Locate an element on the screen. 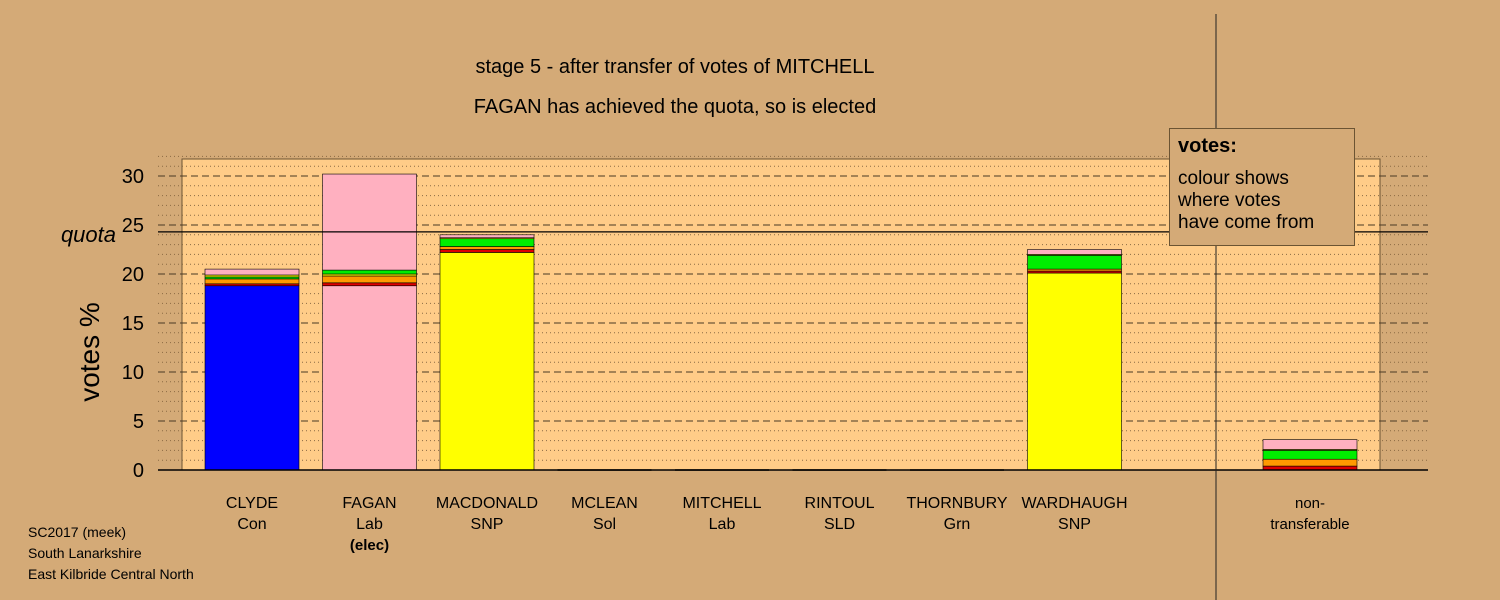 The width and height of the screenshot is (1500, 600). x-candidate-name: RINTOUL is located at coordinates (840, 503).